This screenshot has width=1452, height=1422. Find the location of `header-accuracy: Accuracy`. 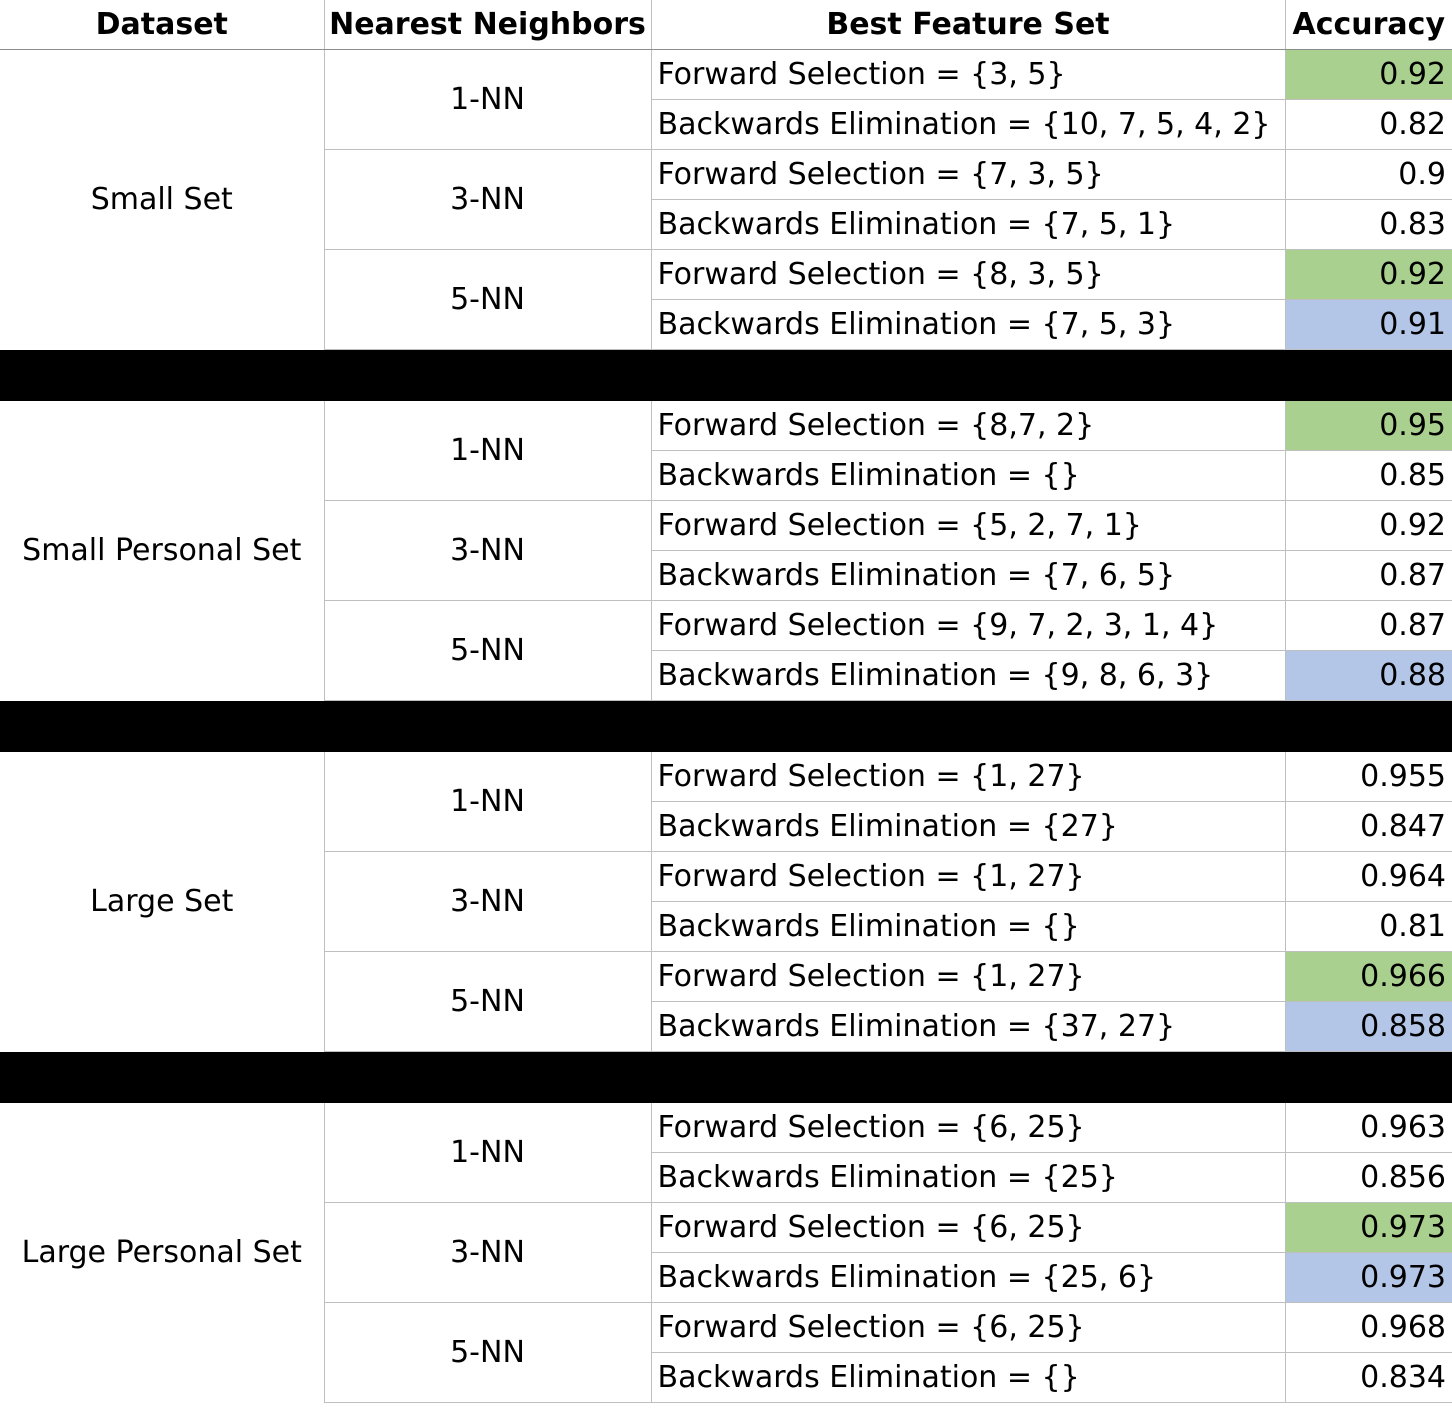

header-accuracy: Accuracy is located at coordinates (1368, 25).